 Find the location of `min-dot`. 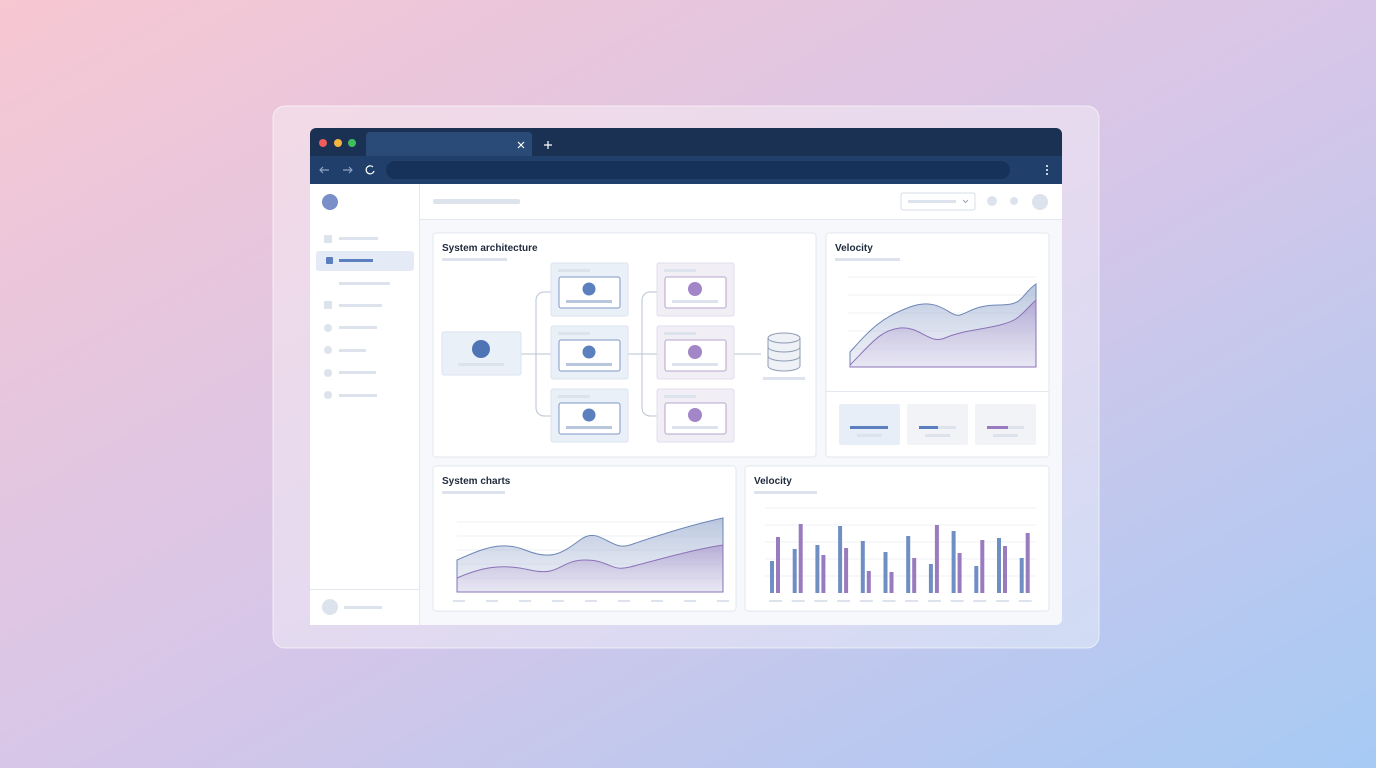

min-dot is located at coordinates (338, 143).